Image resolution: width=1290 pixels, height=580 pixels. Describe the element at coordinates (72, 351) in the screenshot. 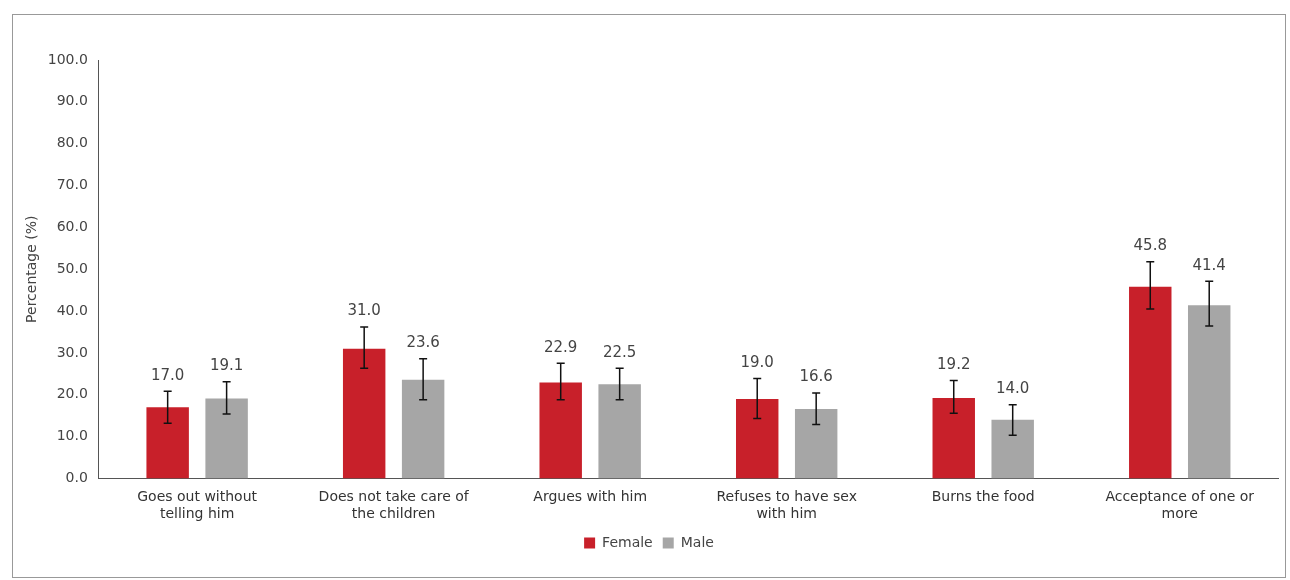

I see `y-tick-label: 30.0` at that location.